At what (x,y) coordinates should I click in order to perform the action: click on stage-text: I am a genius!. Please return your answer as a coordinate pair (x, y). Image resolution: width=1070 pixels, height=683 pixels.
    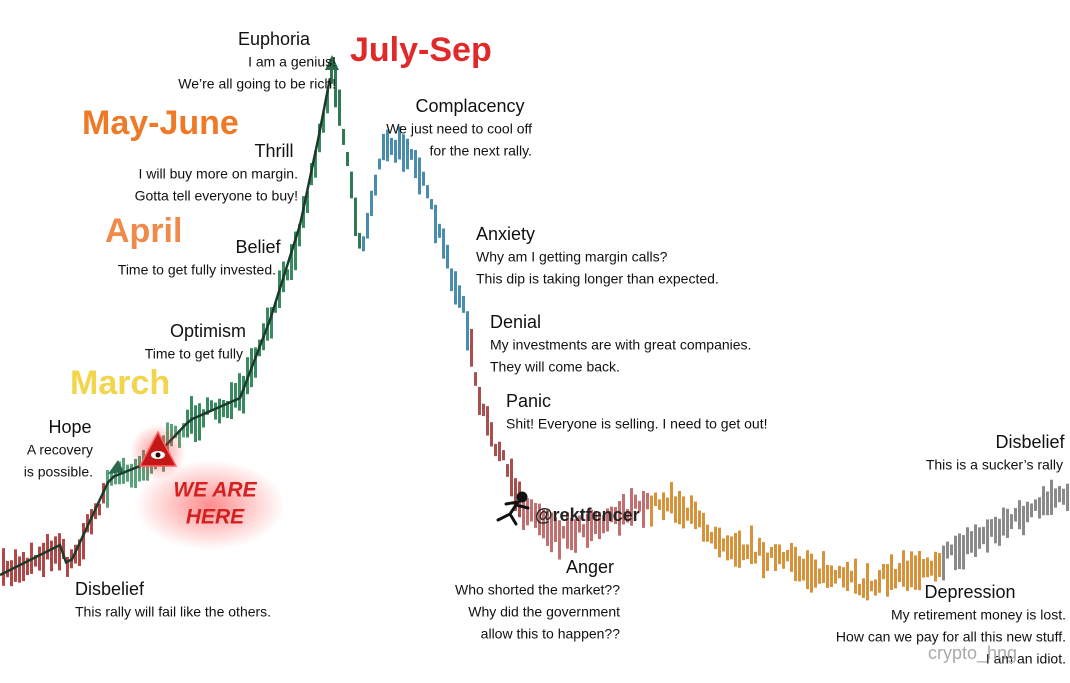
    Looking at the image, I should click on (292, 62).